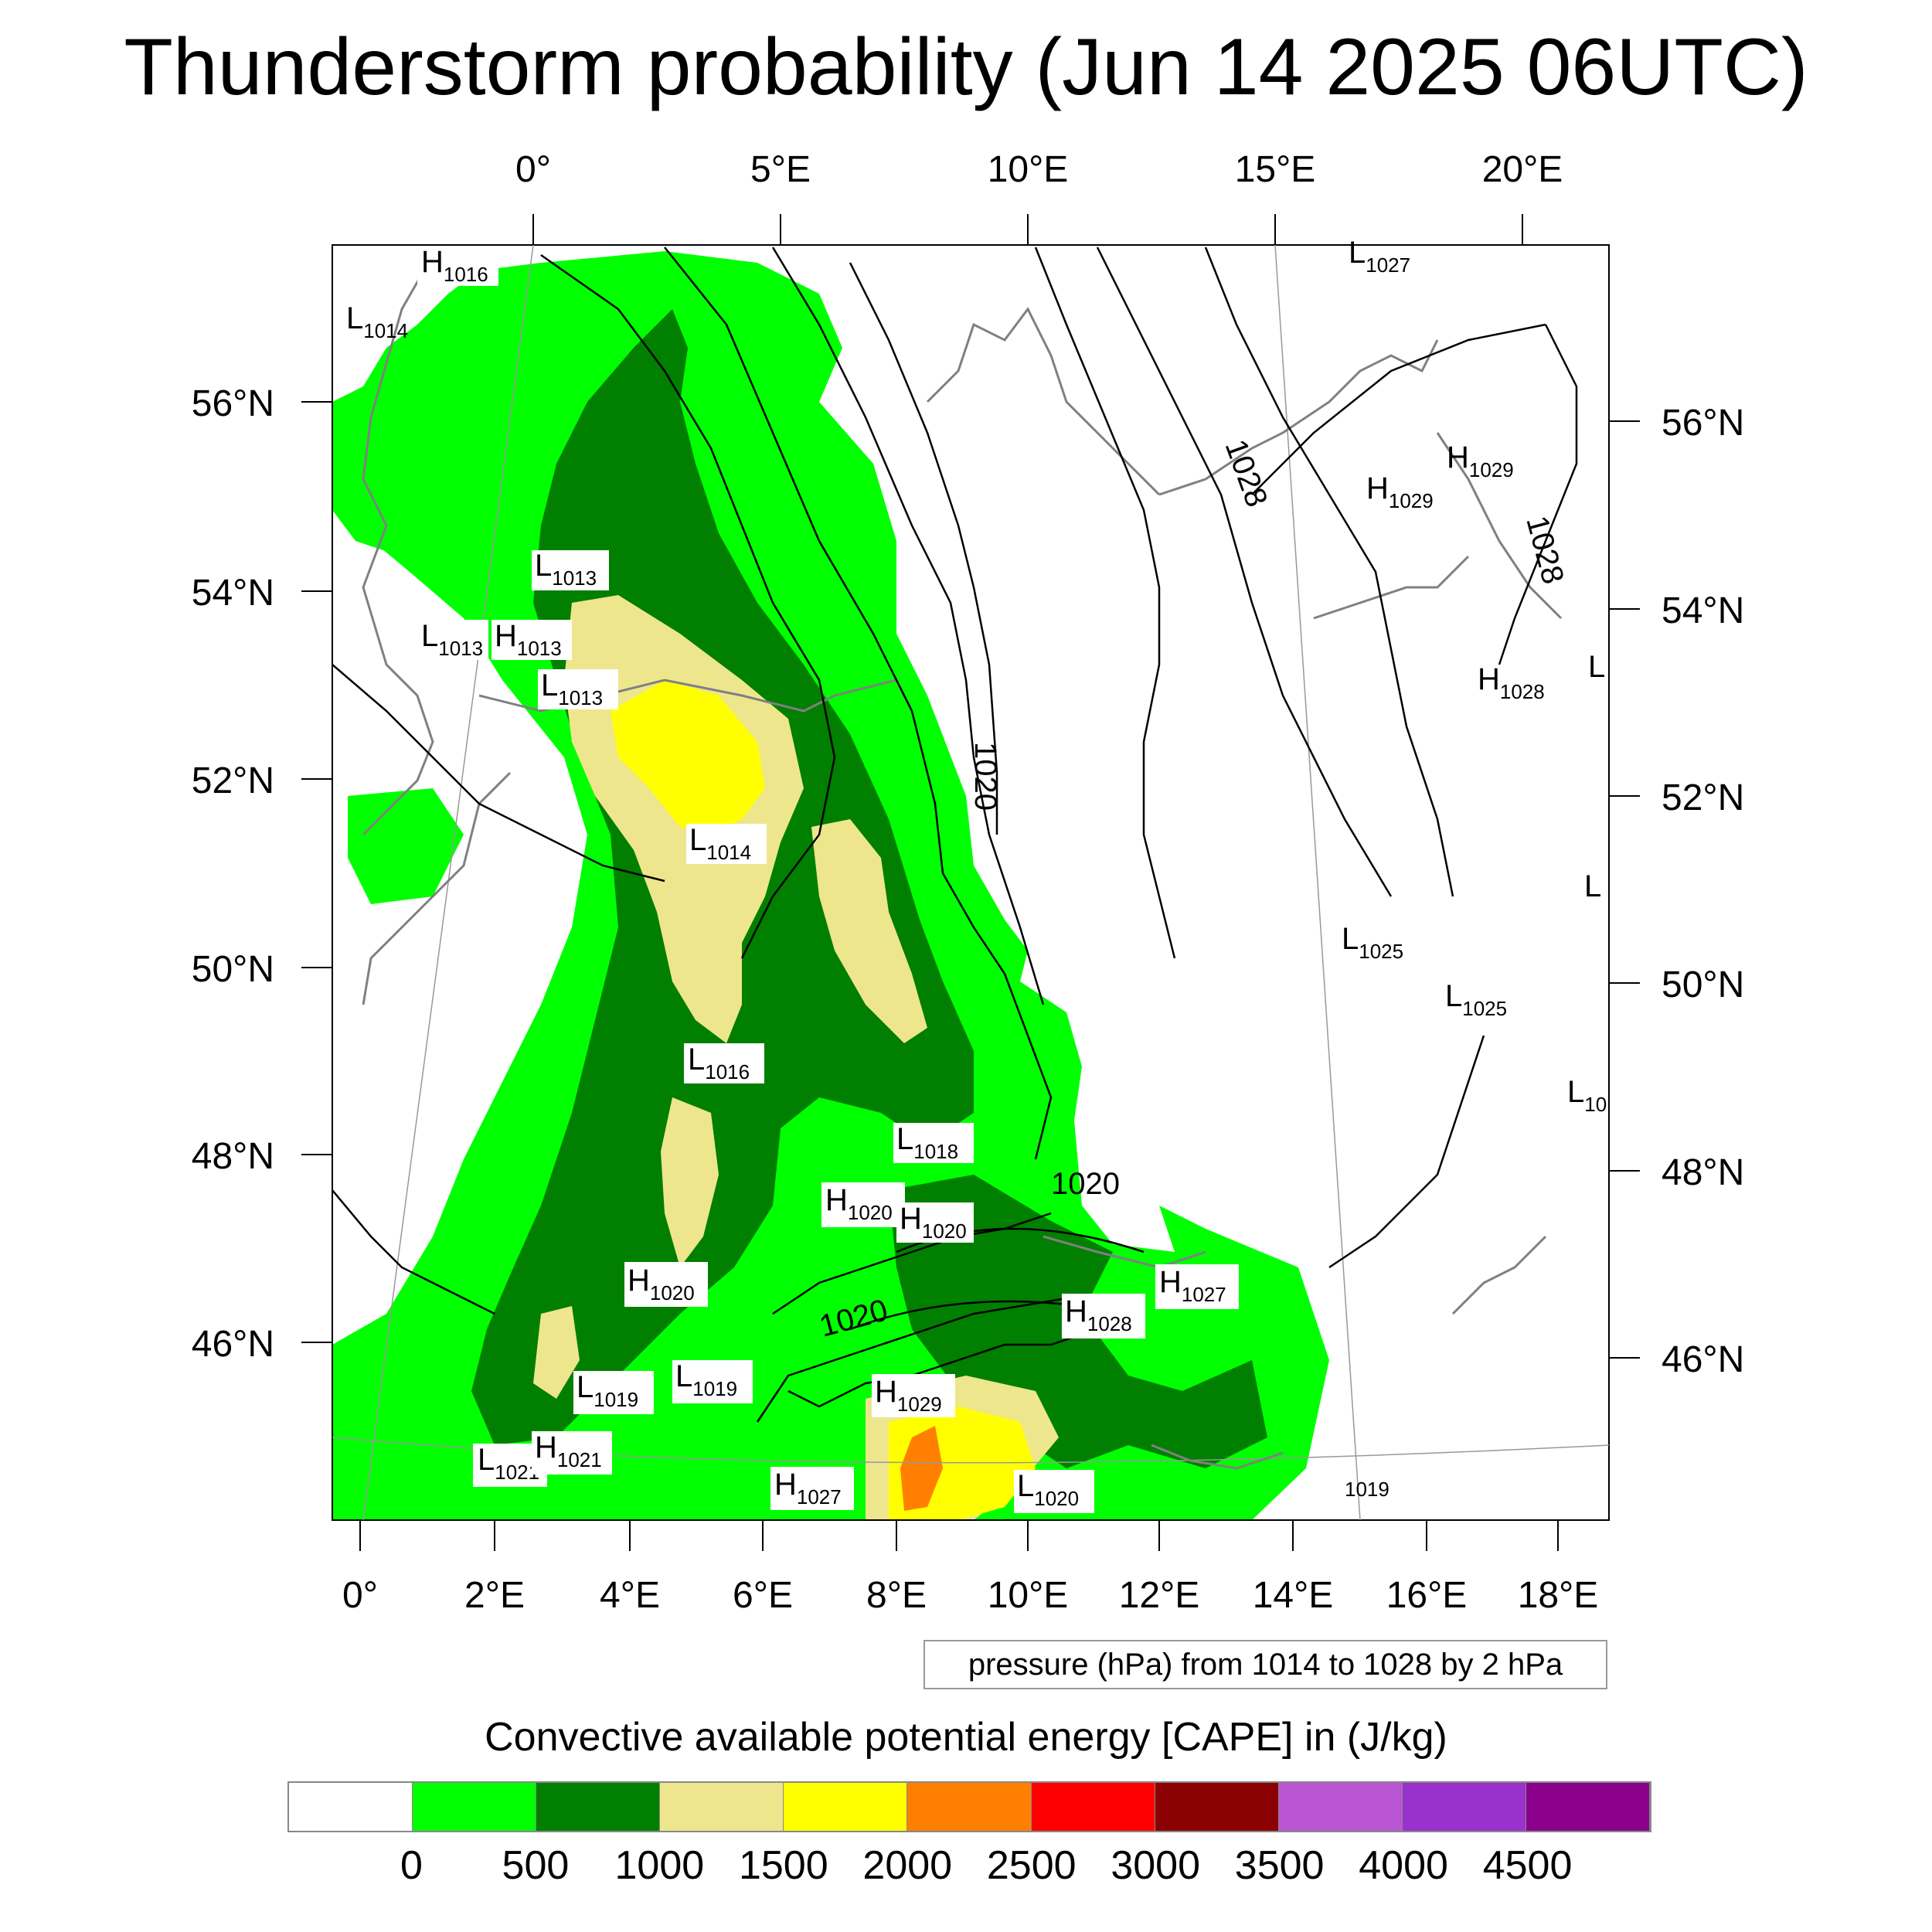  I want to click on bottom-lon-tick: 16°E, so click(1427, 1596).